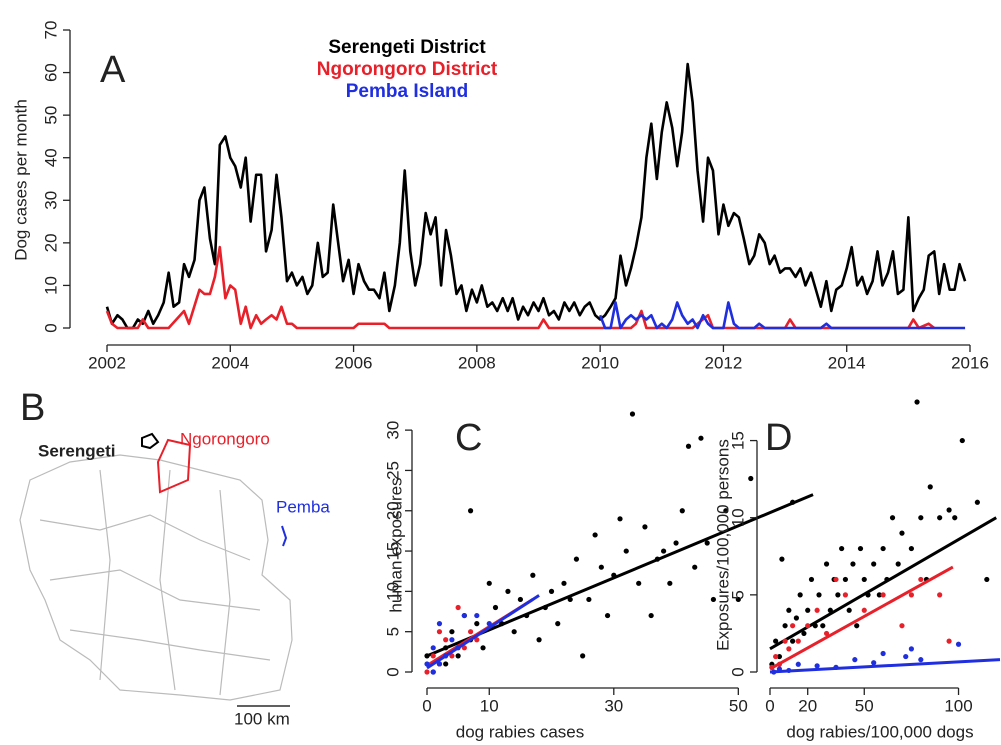  Describe the element at coordinates (303, 506) in the screenshot. I see `map-label: Pemba` at that location.